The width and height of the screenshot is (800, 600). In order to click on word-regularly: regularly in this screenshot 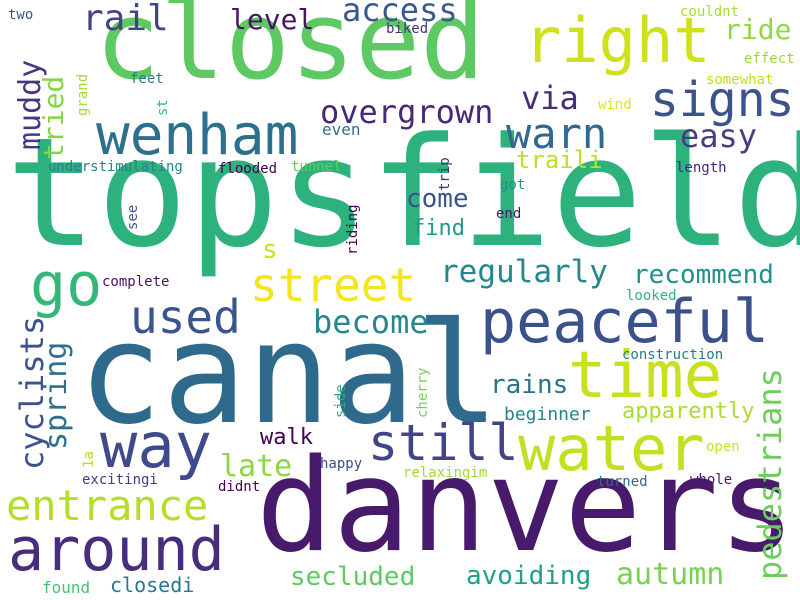, I will do `click(524, 272)`.